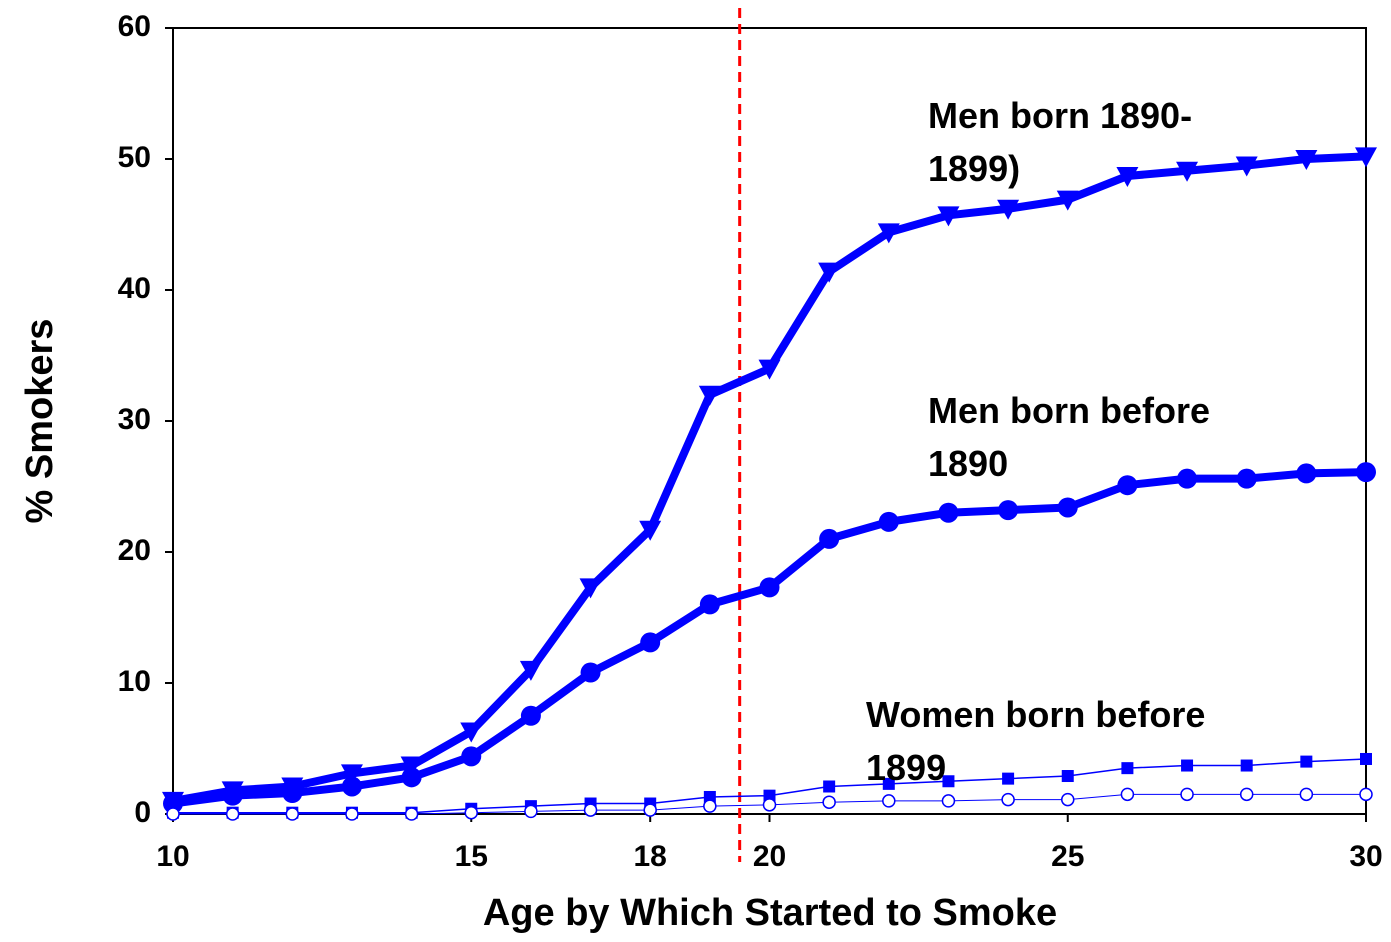  What do you see at coordinates (134, 26) in the screenshot?
I see `y-tick-label: 60` at bounding box center [134, 26].